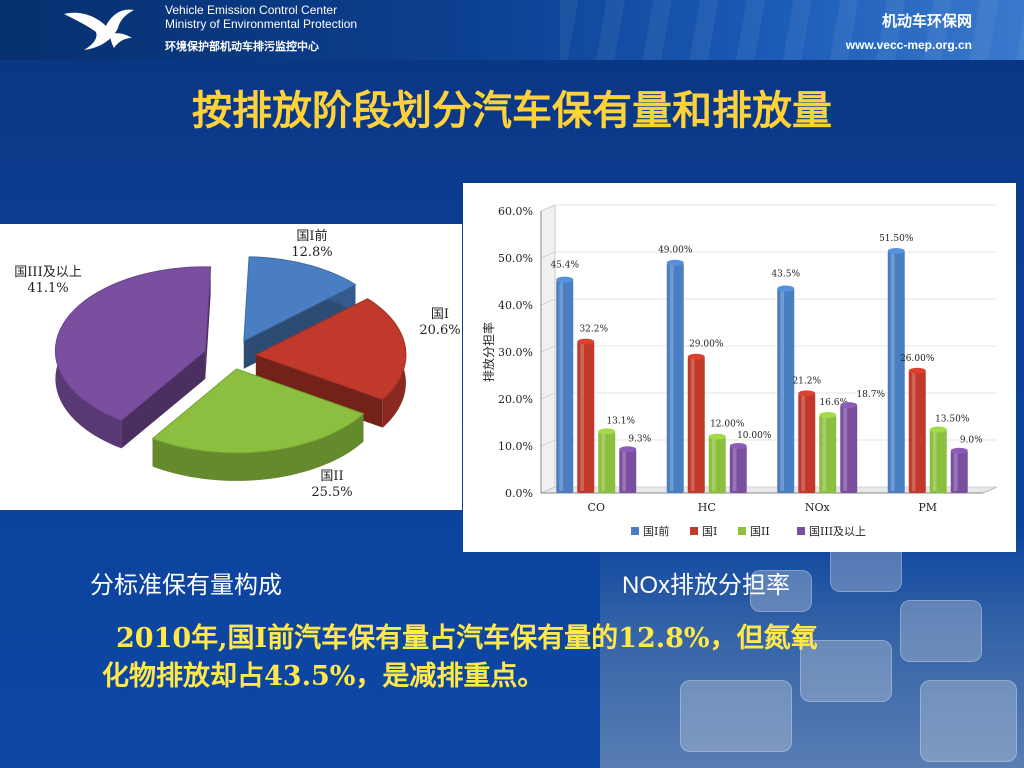 The height and width of the screenshot is (768, 1024). I want to click on bar-value-label: 49.00%, so click(675, 251).